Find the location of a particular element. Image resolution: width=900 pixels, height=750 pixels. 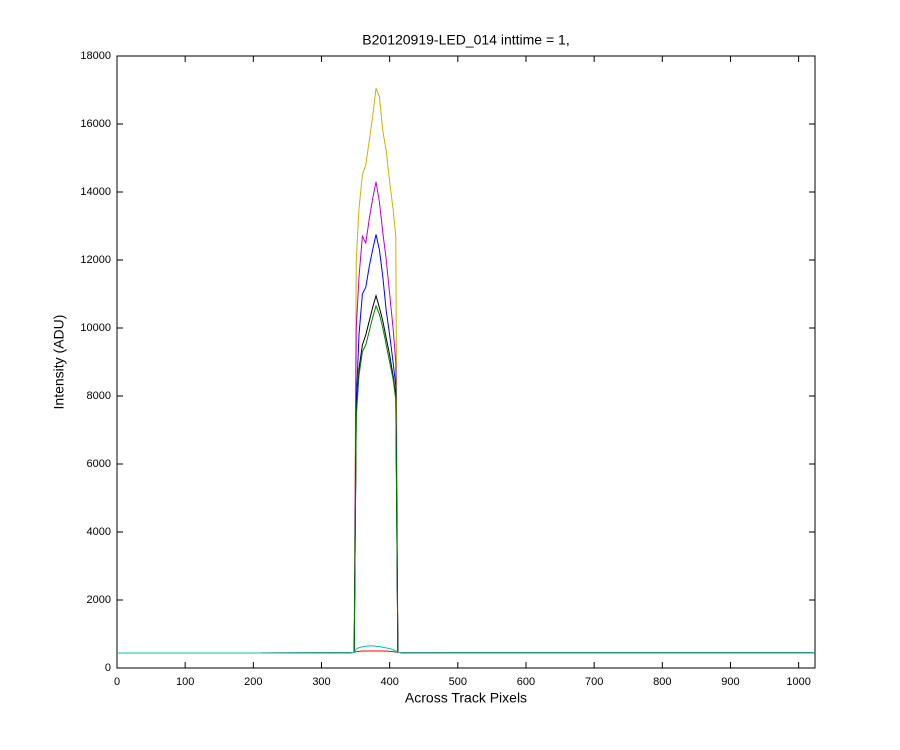

y-tick-label: 2000 is located at coordinates (99, 600).